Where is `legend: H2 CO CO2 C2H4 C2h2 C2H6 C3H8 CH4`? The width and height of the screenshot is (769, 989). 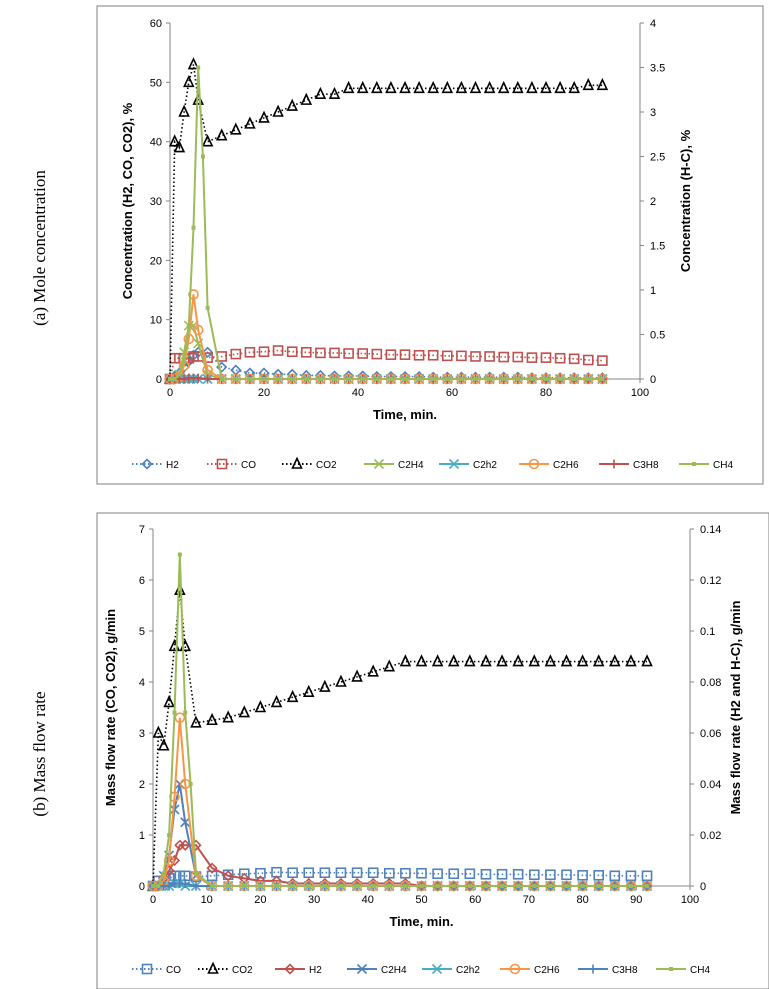 legend: H2 CO CO2 C2H4 C2h2 C2H6 C3H8 CH4 is located at coordinates (432, 463).